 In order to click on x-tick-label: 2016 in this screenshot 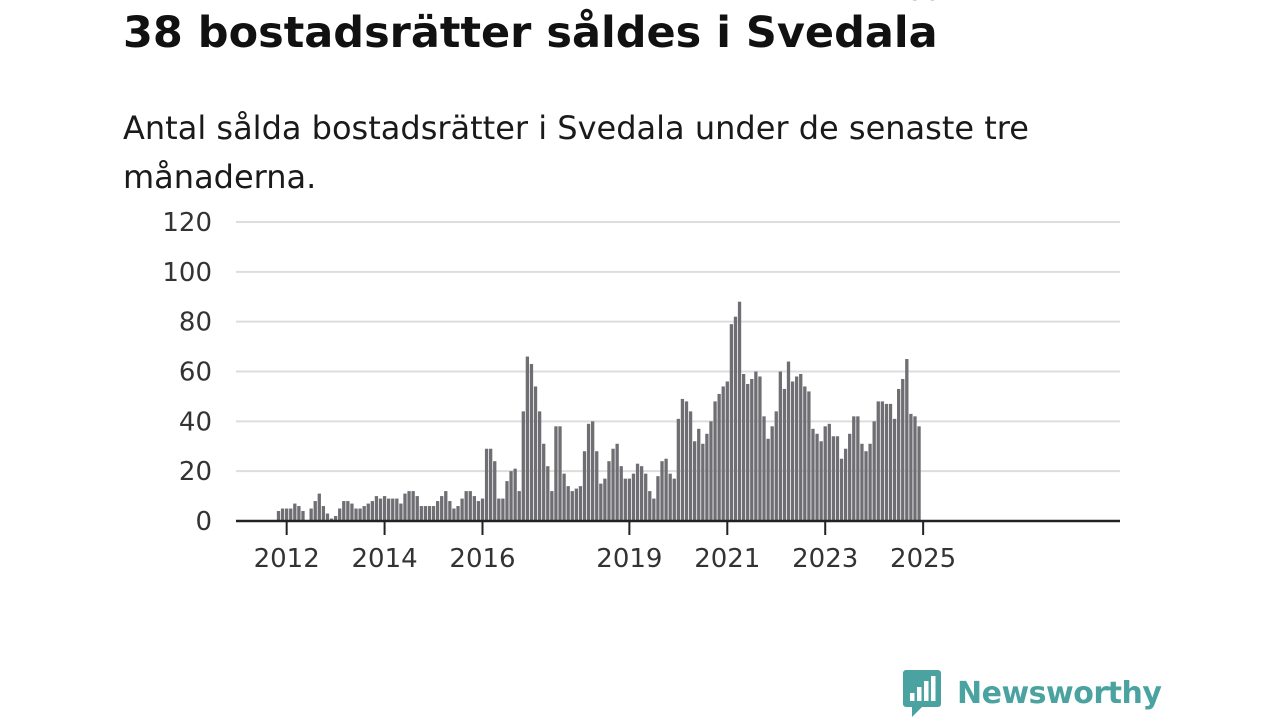, I will do `click(482, 559)`.